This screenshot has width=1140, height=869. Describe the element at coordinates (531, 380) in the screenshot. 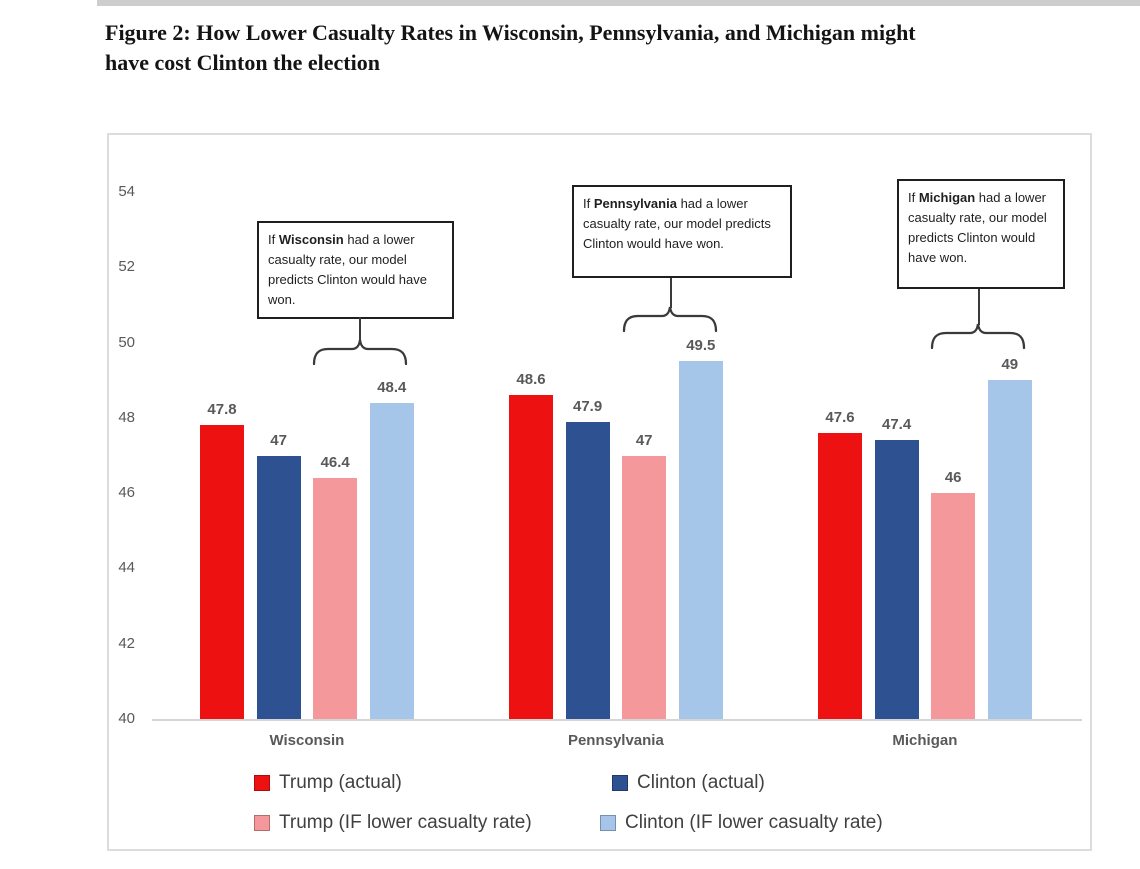

I see `value-label-pennsylvania-trump-actual: 48.6` at that location.